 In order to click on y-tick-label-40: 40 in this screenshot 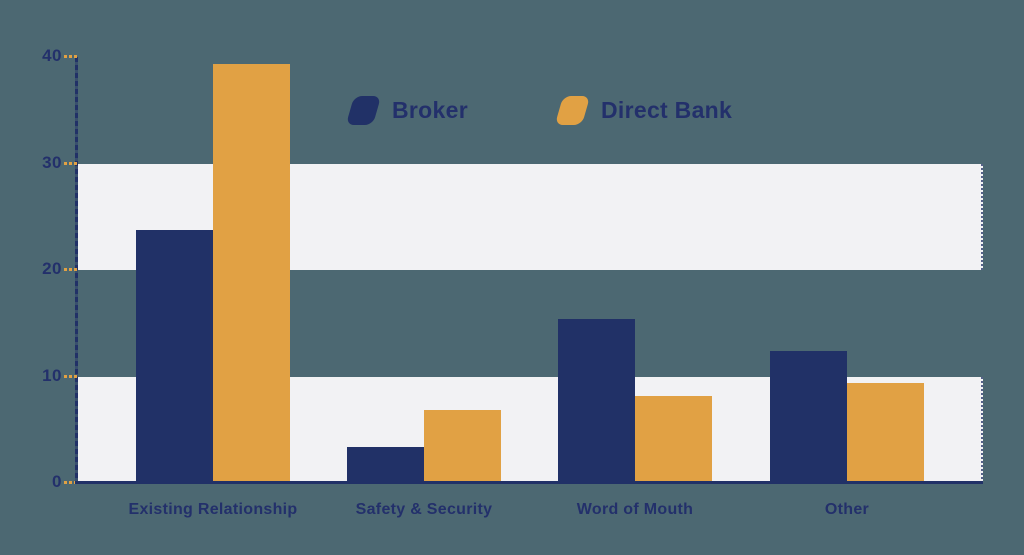, I will do `click(52, 55)`.